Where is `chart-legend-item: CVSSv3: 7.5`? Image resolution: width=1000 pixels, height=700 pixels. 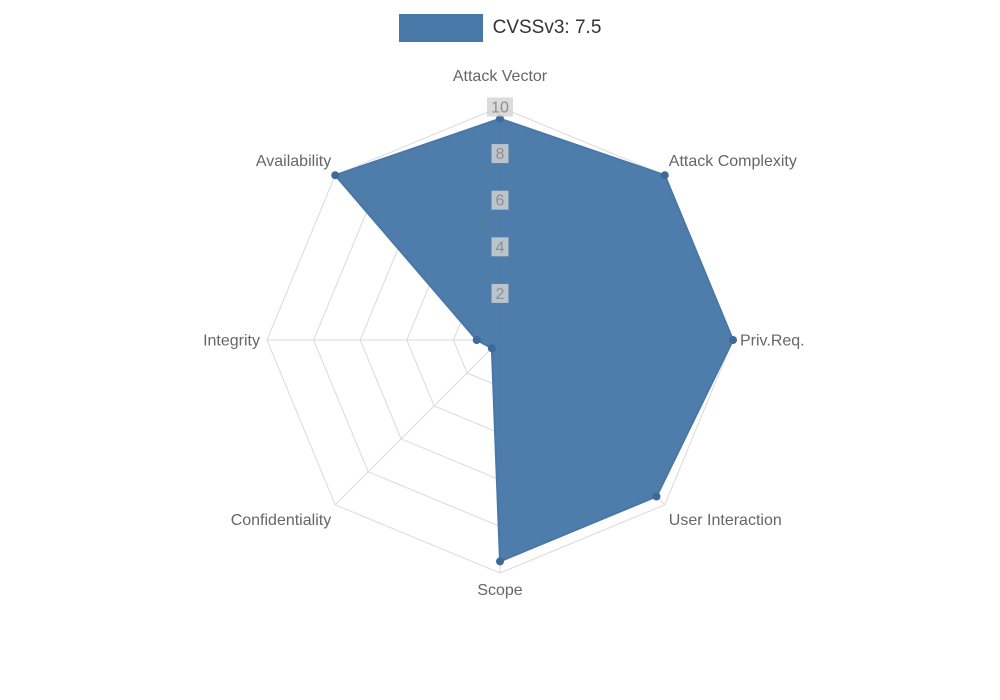
chart-legend-item: CVSSv3: 7.5 is located at coordinates (500, 28).